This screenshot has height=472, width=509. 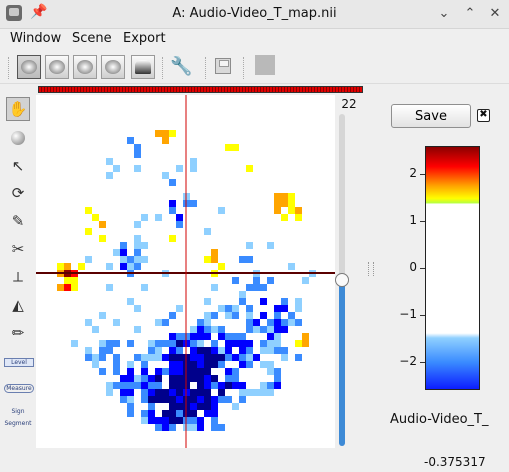 I want to click on close-window-icon: ✕, so click(x=495, y=13).